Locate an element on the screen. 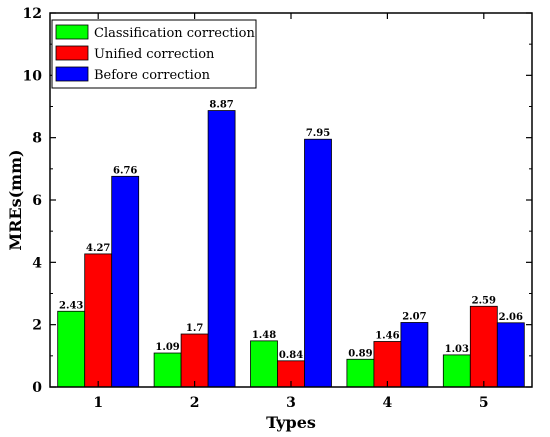 This screenshot has width=550, height=437. y-tick-label: 4 is located at coordinates (37, 263).